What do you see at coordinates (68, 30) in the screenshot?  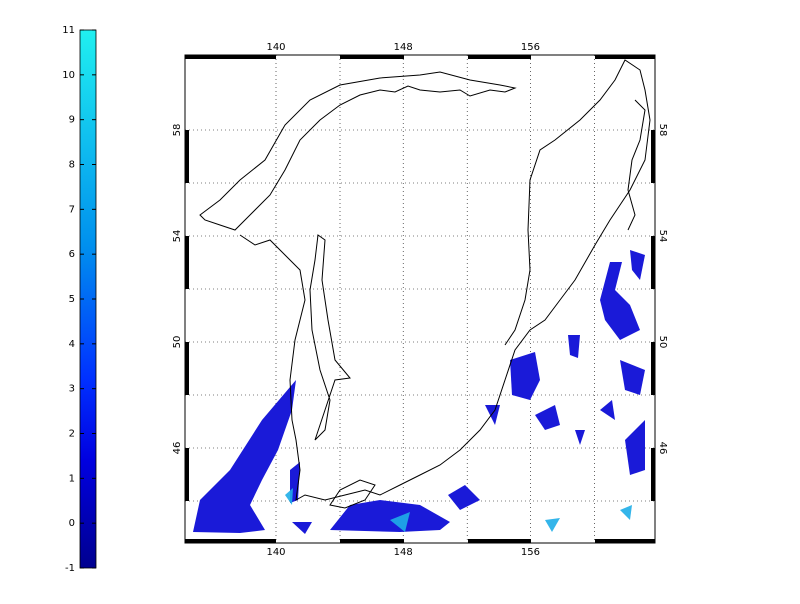 I see `colorbar-tick-label: 11` at bounding box center [68, 30].